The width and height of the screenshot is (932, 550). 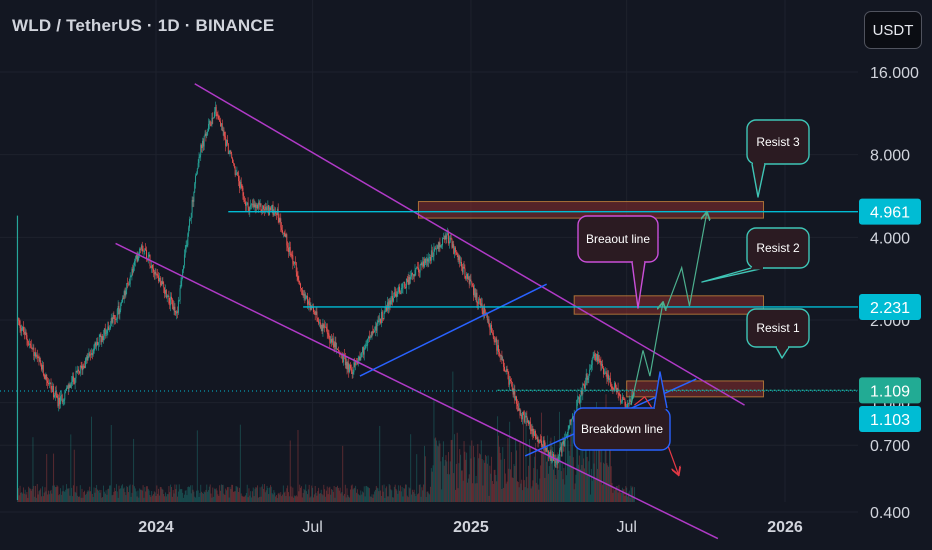 What do you see at coordinates (893, 30) in the screenshot?
I see `currency-button: USDT` at bounding box center [893, 30].